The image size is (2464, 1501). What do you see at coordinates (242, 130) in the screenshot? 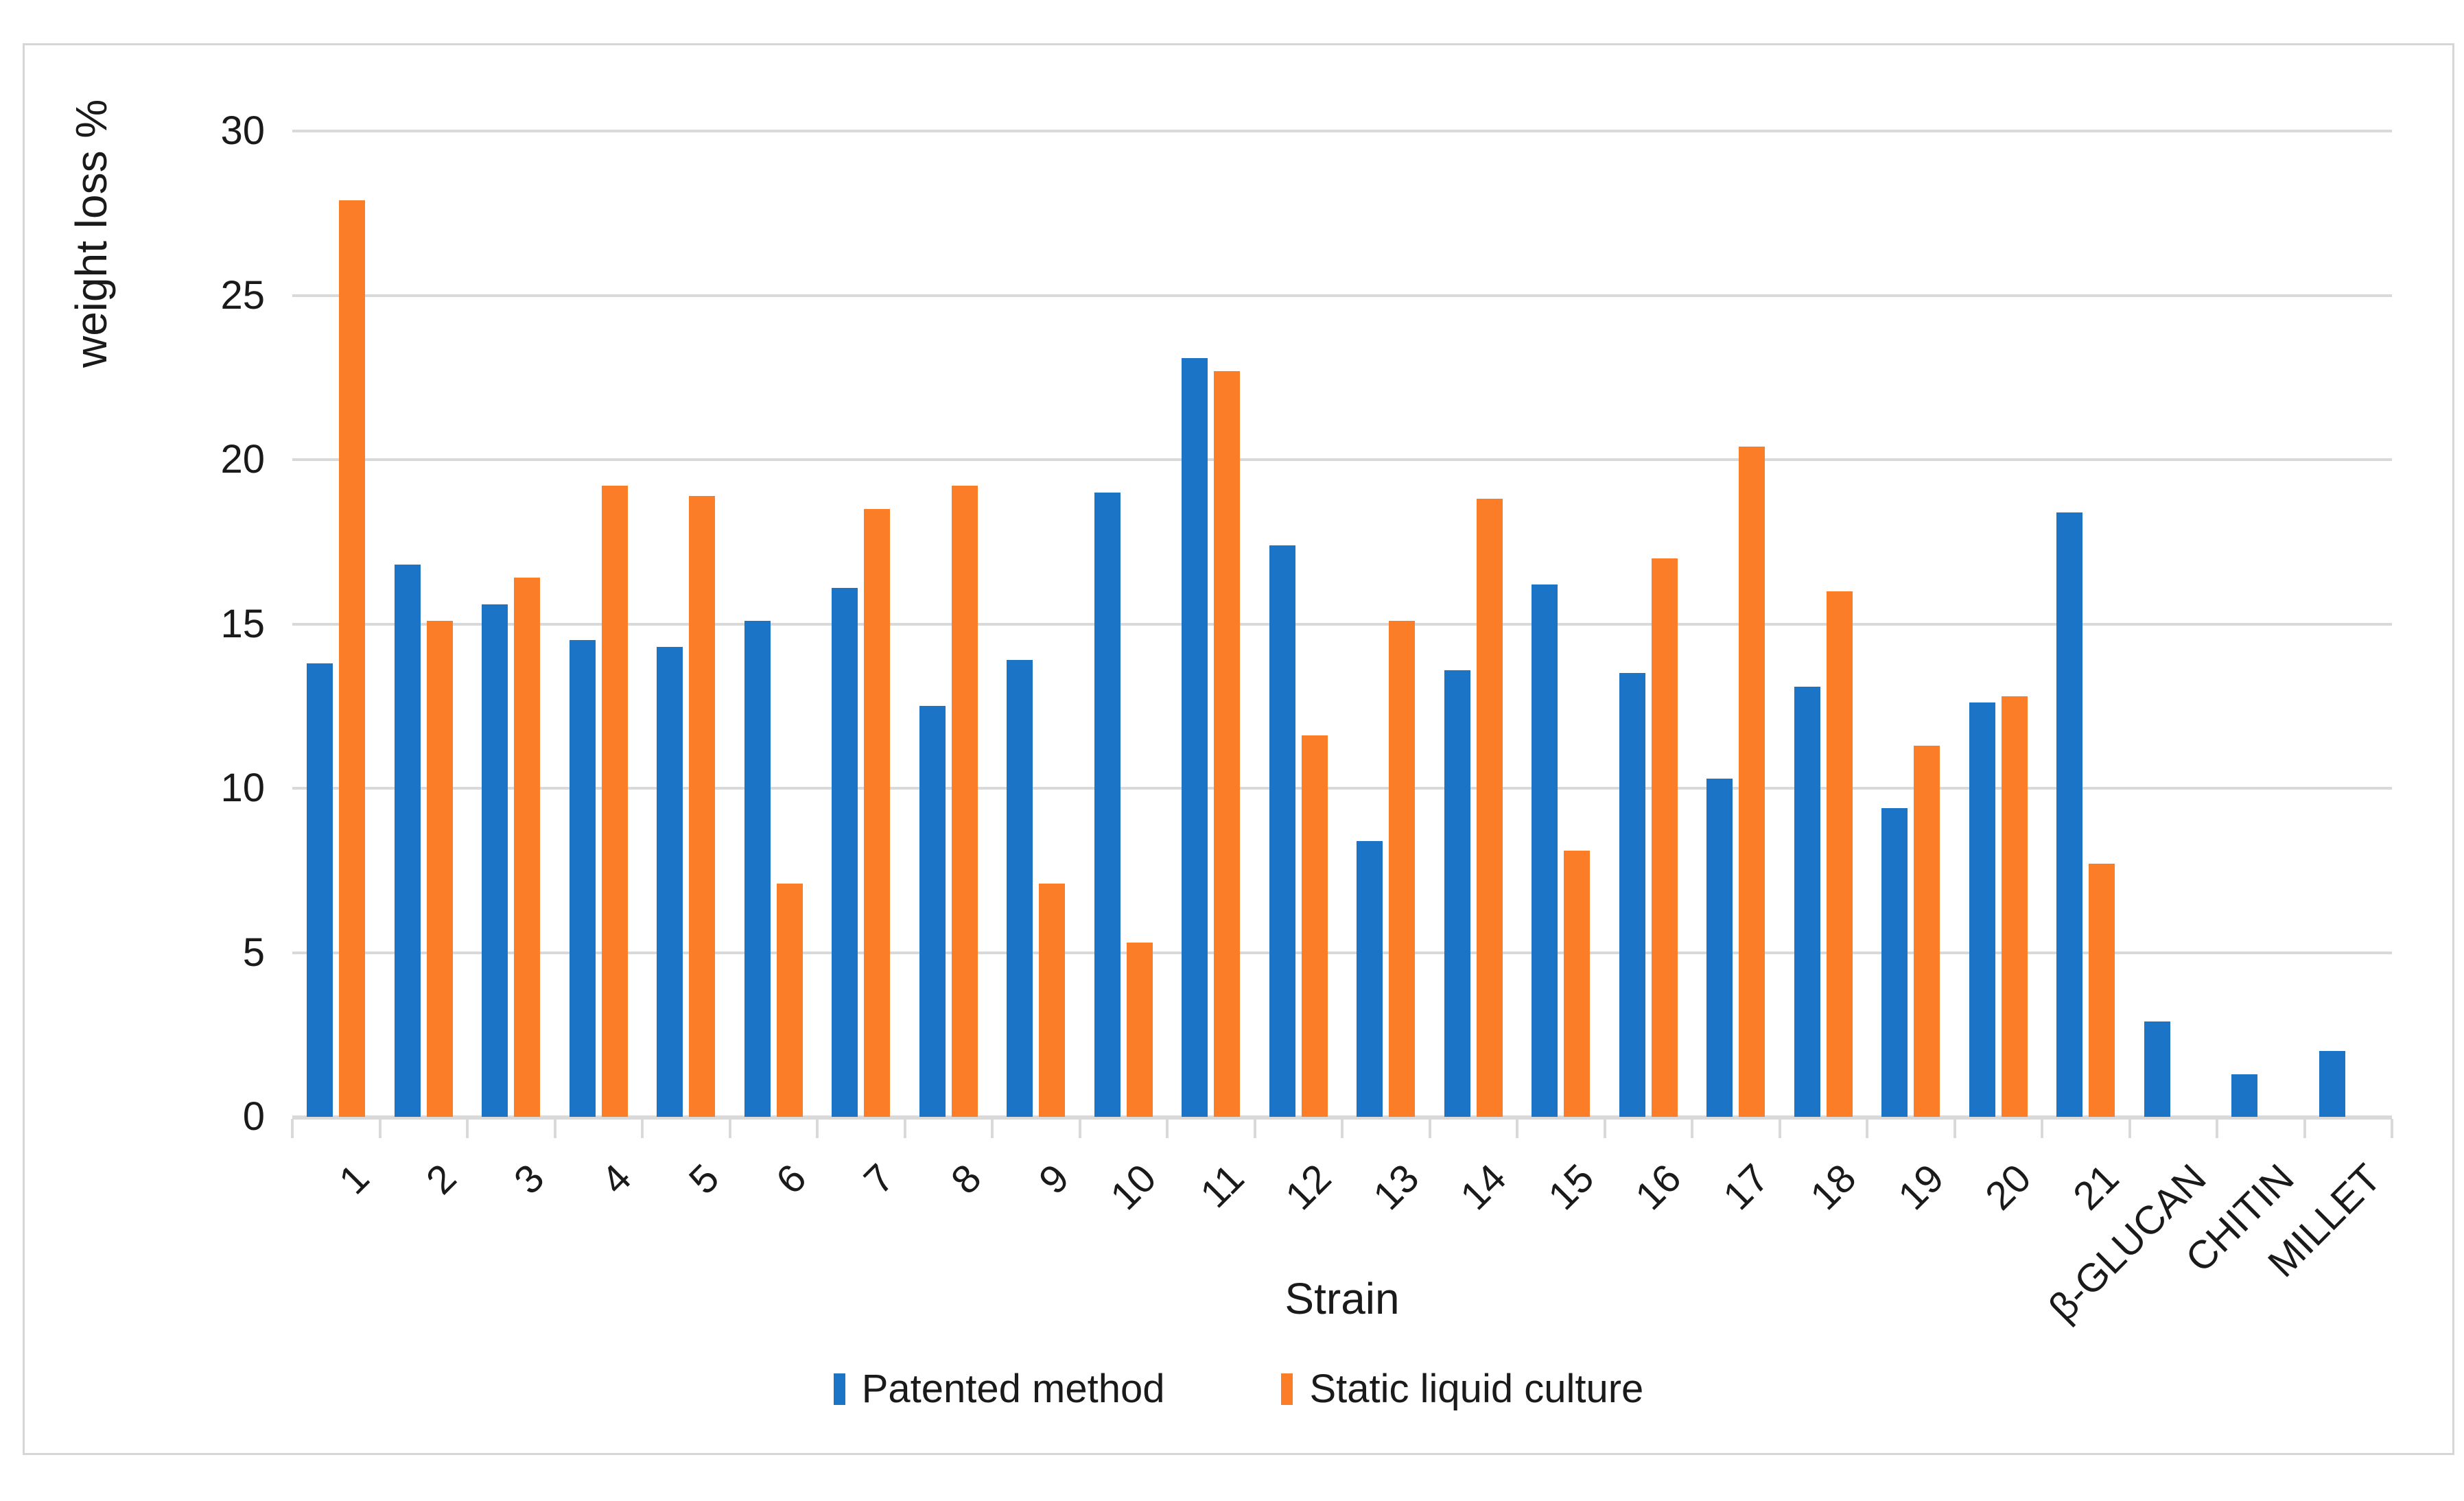
I see `y-tick-label: 30` at bounding box center [242, 130].